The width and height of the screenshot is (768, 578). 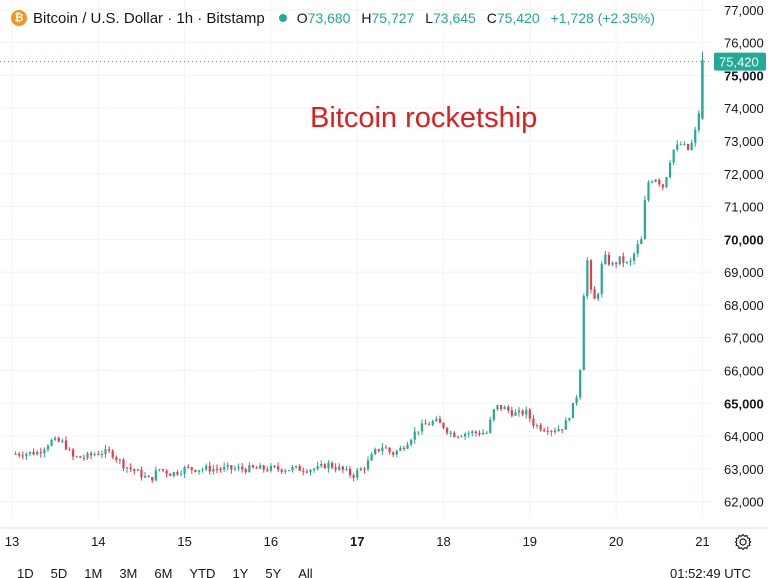 I want to click on ohlc-close-key: C, so click(x=491, y=18).